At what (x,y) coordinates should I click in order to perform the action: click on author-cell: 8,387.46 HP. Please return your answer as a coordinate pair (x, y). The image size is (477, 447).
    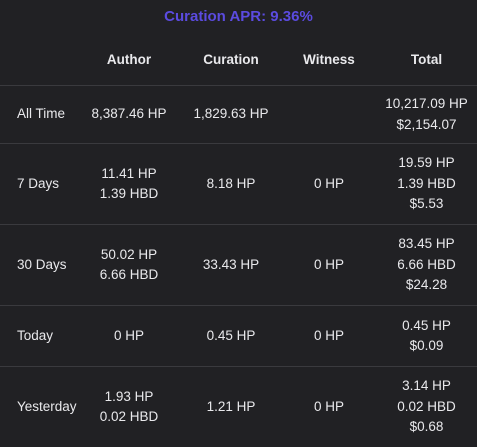
    Looking at the image, I should click on (129, 115).